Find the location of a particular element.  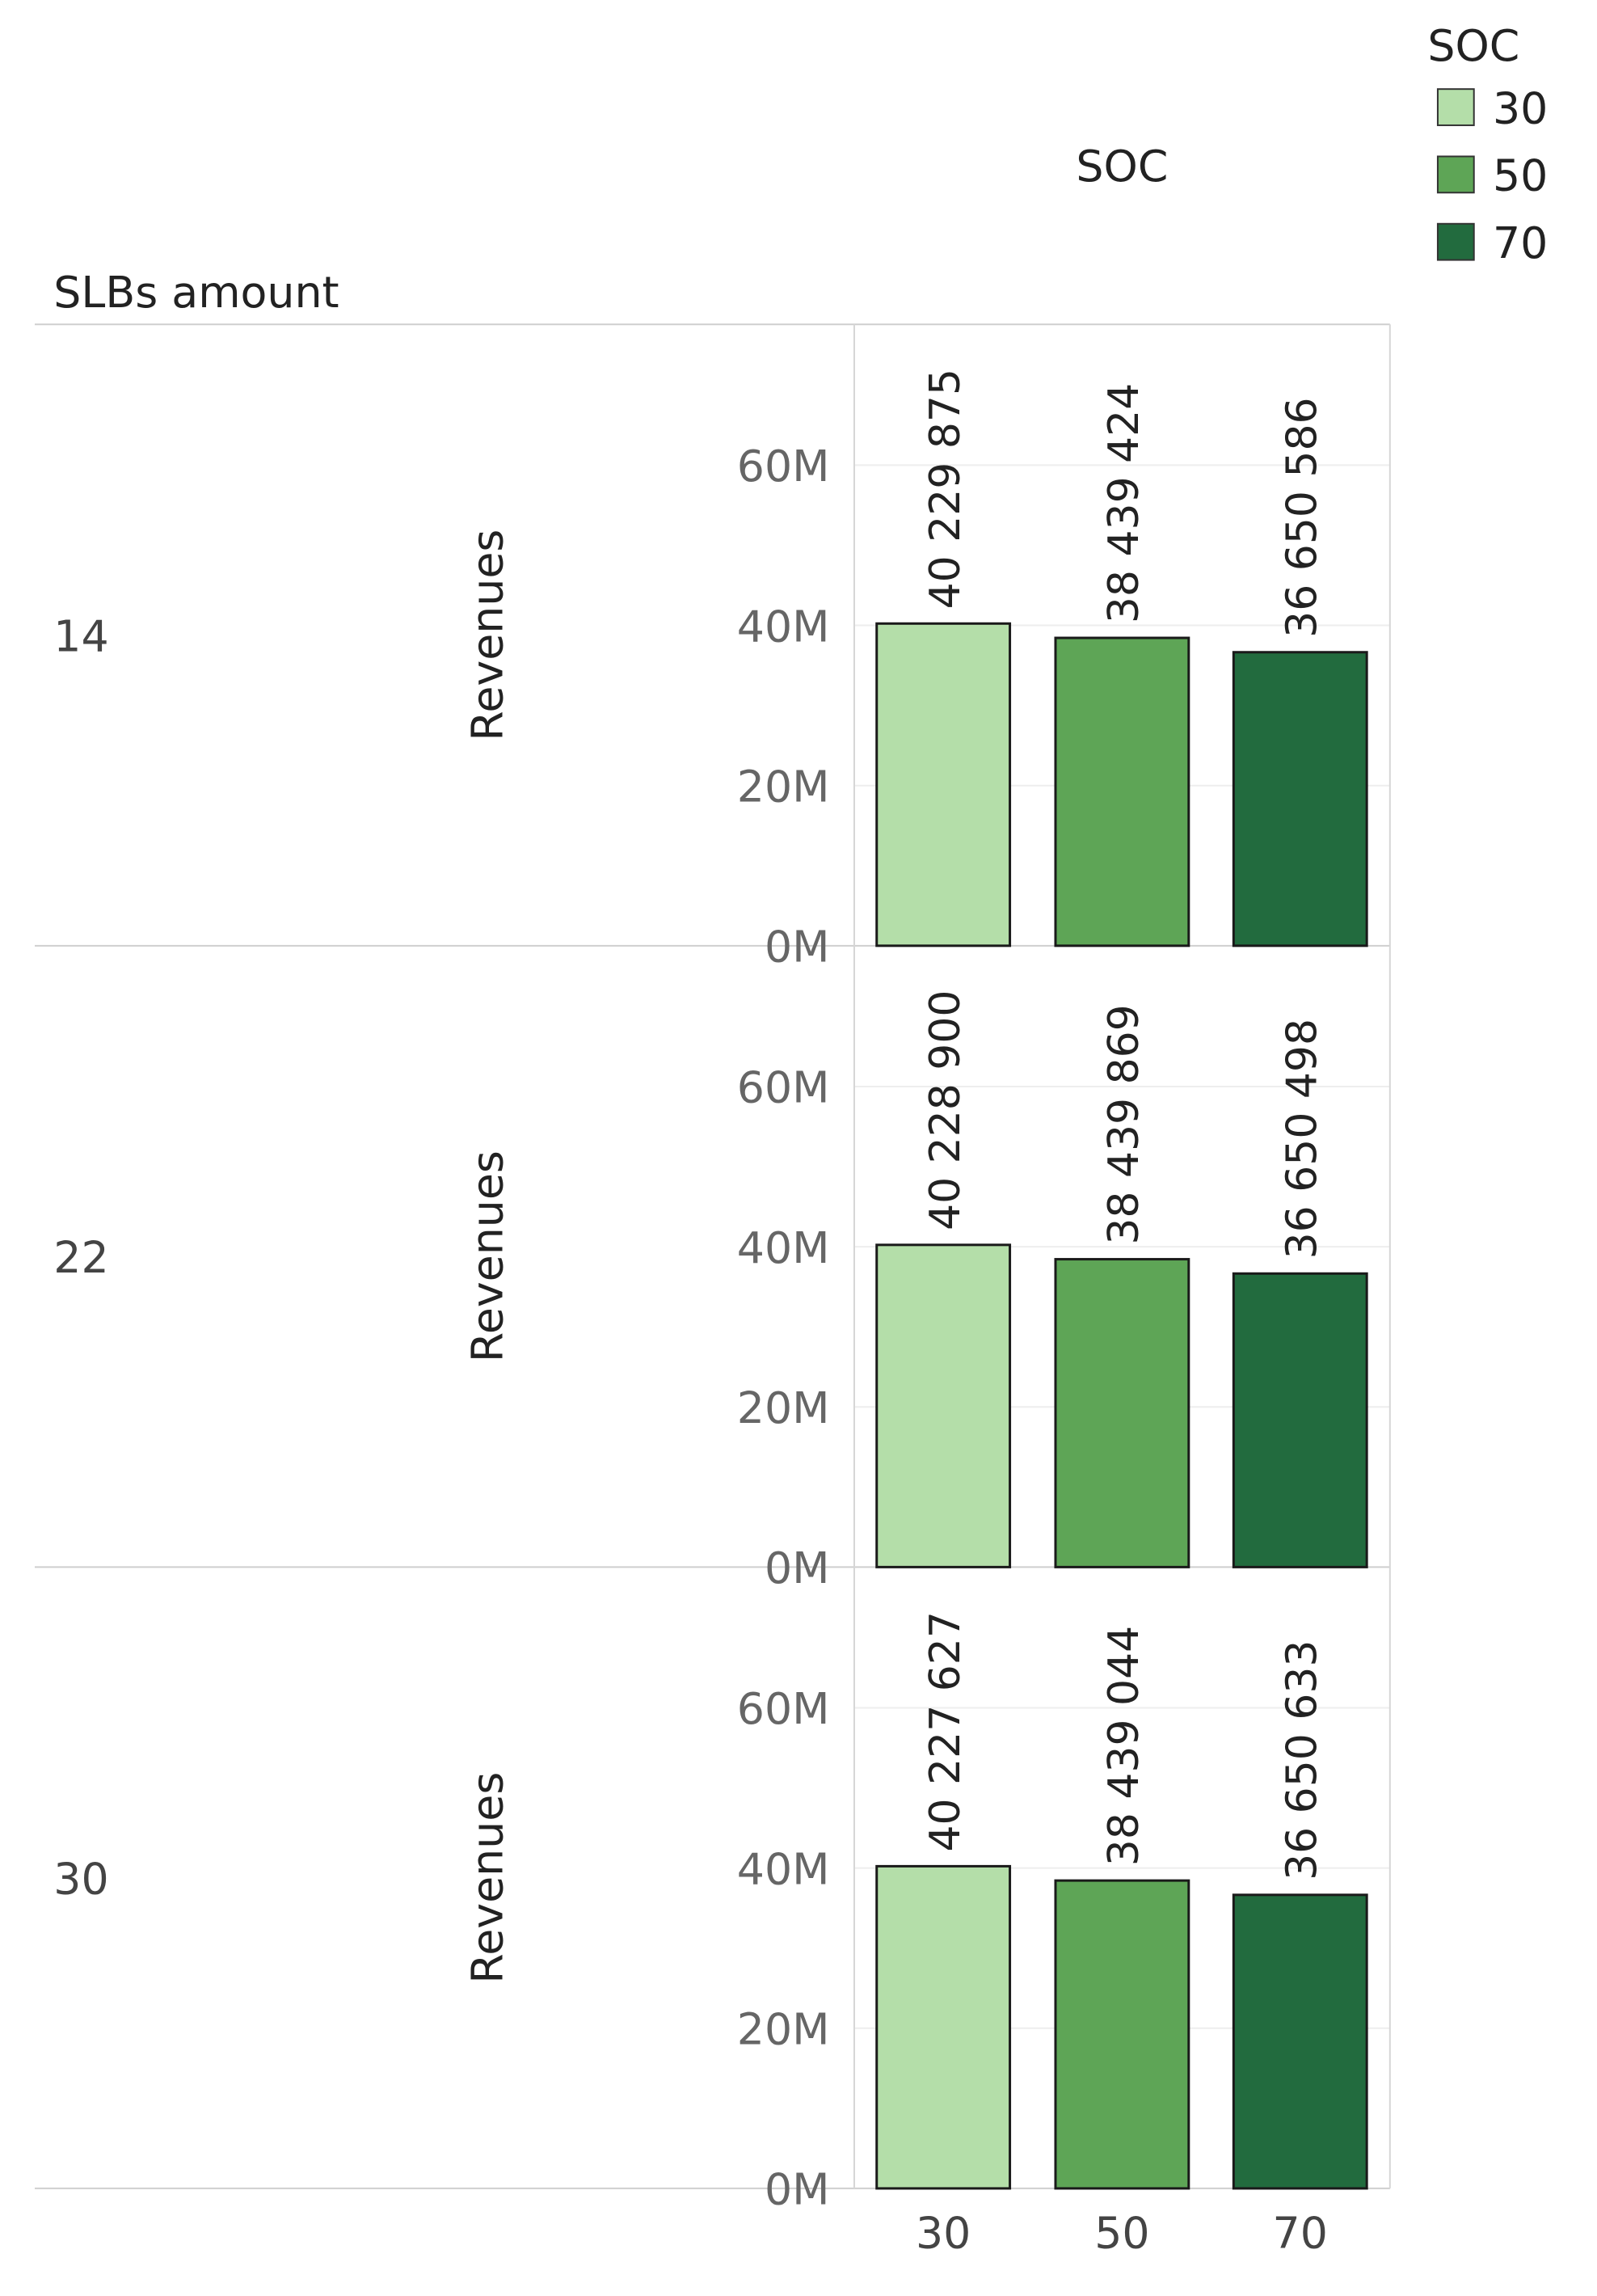

column-header: SOC is located at coordinates (1122, 167).